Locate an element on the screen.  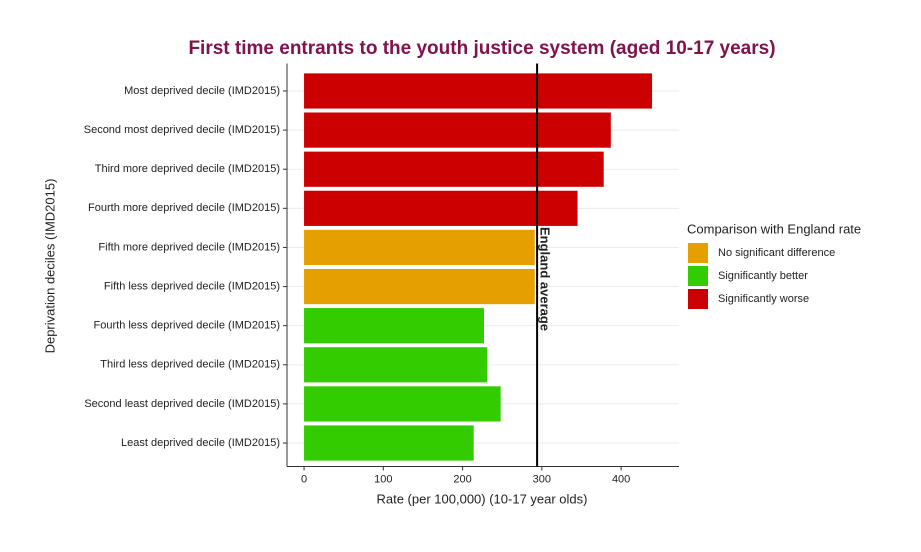
legend-label: Significantly better is located at coordinates (763, 276).